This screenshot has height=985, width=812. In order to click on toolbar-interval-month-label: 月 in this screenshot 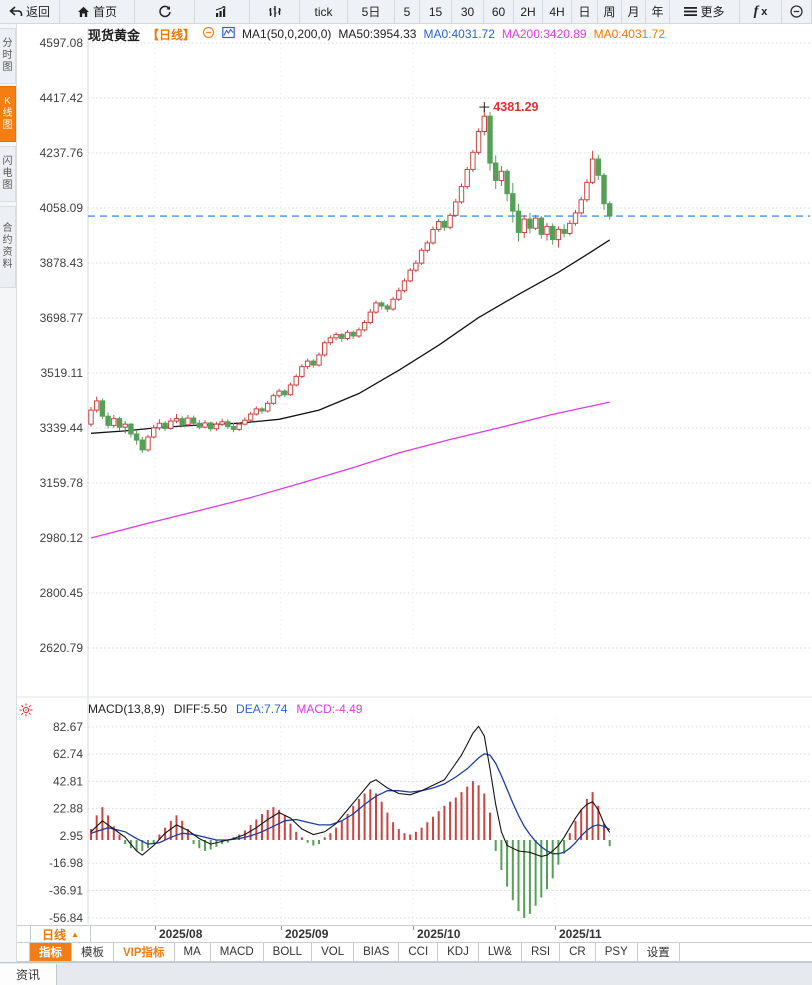, I will do `click(633, 12)`.